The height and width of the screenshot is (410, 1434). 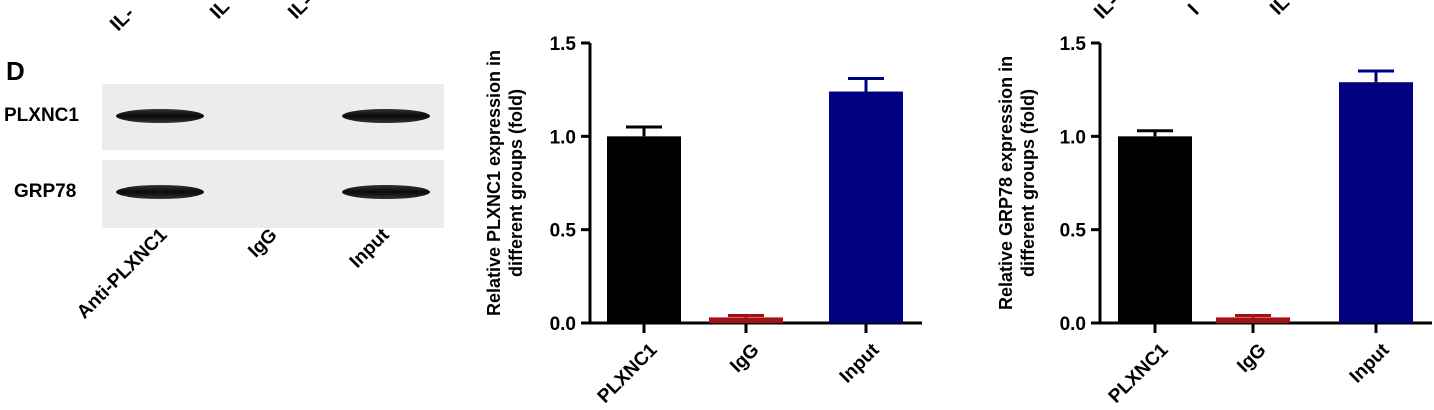 I want to click on blot-lane-label-input: Input, so click(x=370, y=248).